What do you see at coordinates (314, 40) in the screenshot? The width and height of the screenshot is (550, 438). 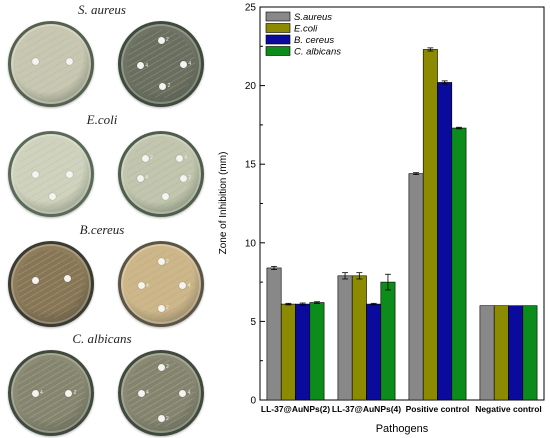 I see `legend-label: B. cereus` at bounding box center [314, 40].